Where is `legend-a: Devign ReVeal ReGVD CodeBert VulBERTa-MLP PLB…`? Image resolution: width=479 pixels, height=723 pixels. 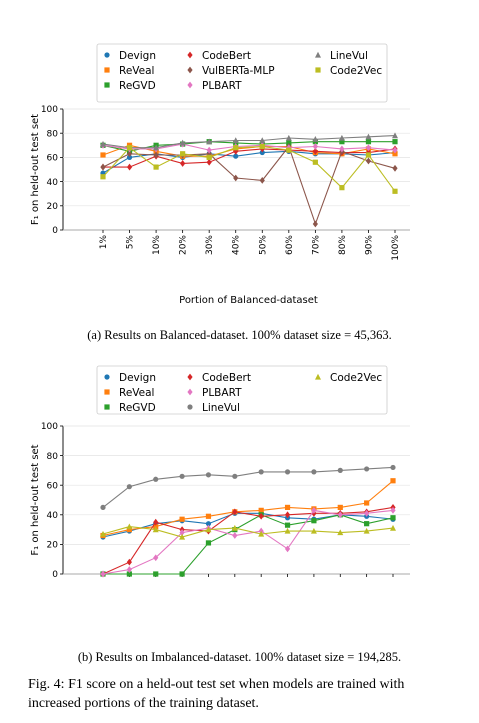 legend-a: Devign ReVeal ReGVD CodeBert VulBERTa-MLP PLB… is located at coordinates (242, 73).